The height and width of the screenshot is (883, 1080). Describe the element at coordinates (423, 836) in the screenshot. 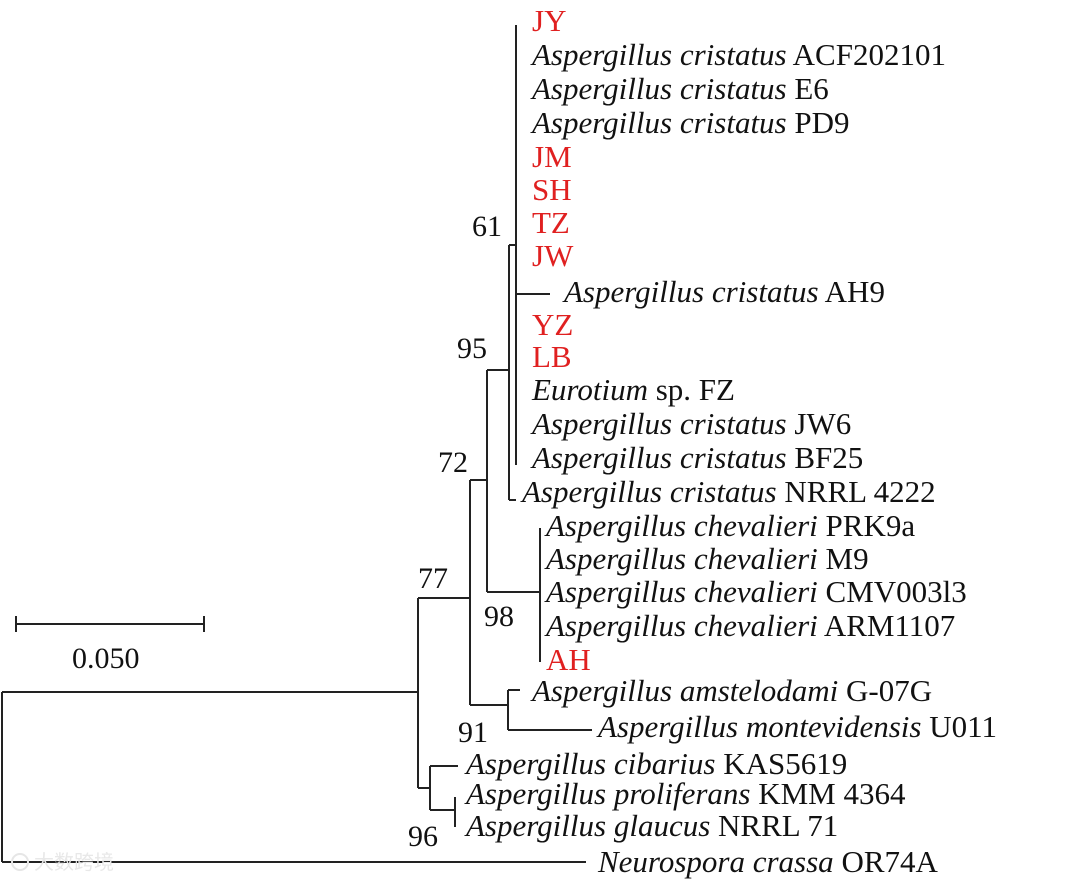

I see `bootstrap-label: 96` at that location.